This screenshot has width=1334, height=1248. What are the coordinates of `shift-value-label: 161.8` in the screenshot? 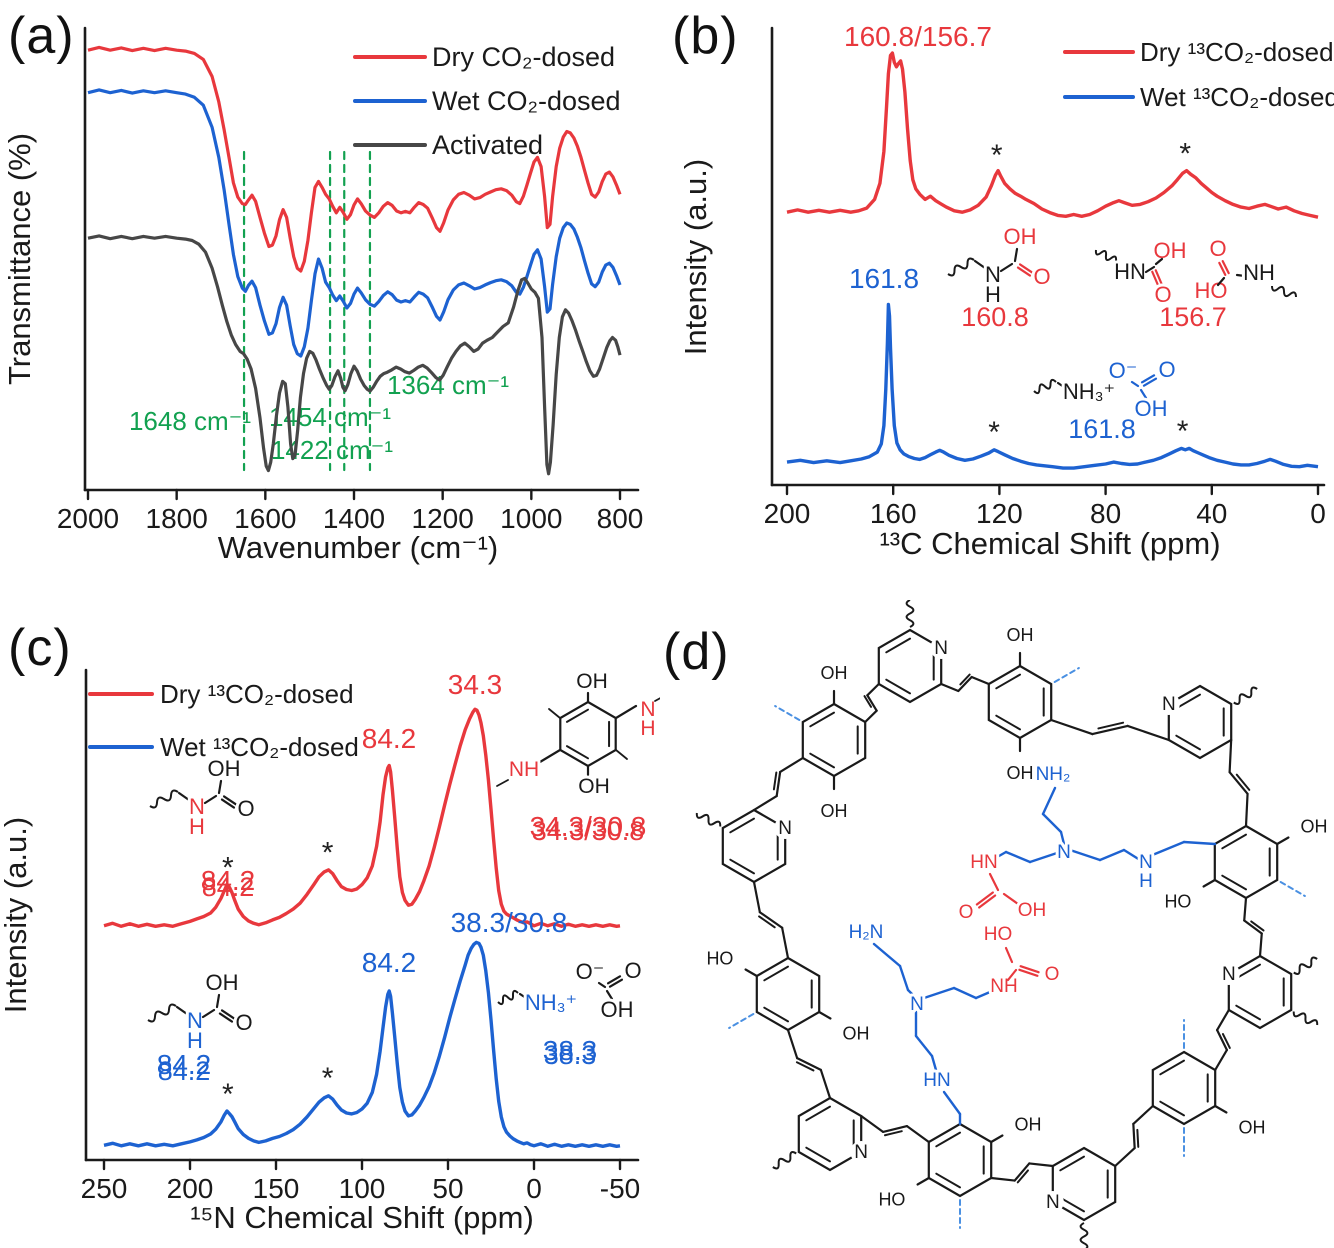 It's located at (1102, 429).